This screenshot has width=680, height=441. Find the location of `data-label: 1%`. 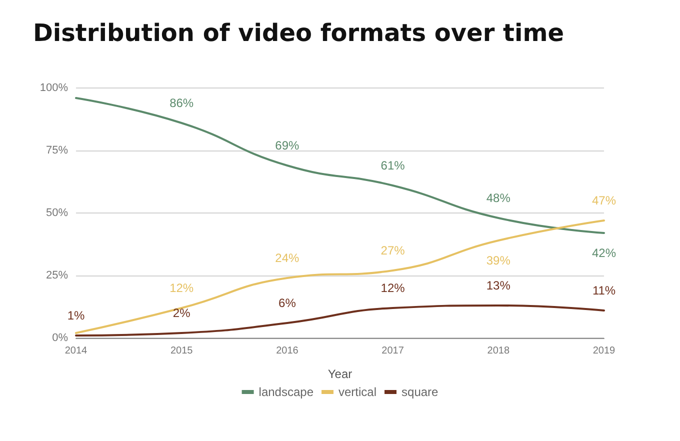

data-label: 1% is located at coordinates (76, 315).